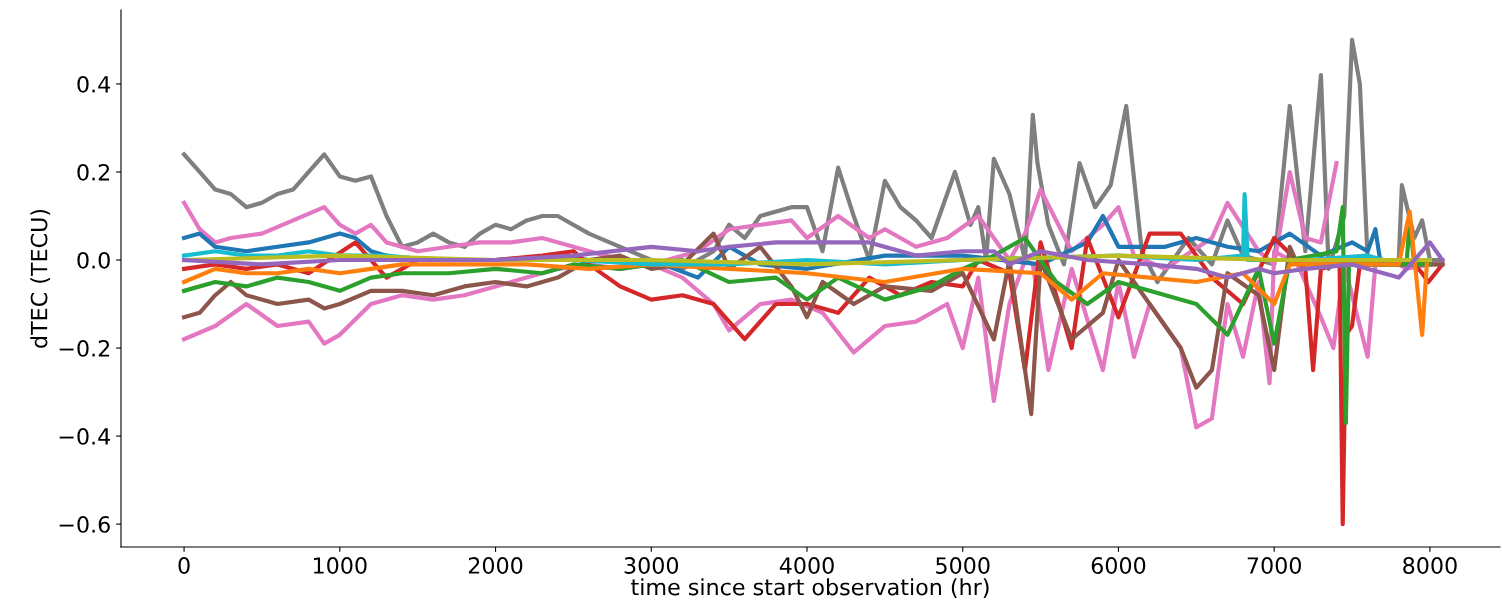 The height and width of the screenshot is (604, 1502). I want to click on x-tick-label: 2000, so click(495, 565).